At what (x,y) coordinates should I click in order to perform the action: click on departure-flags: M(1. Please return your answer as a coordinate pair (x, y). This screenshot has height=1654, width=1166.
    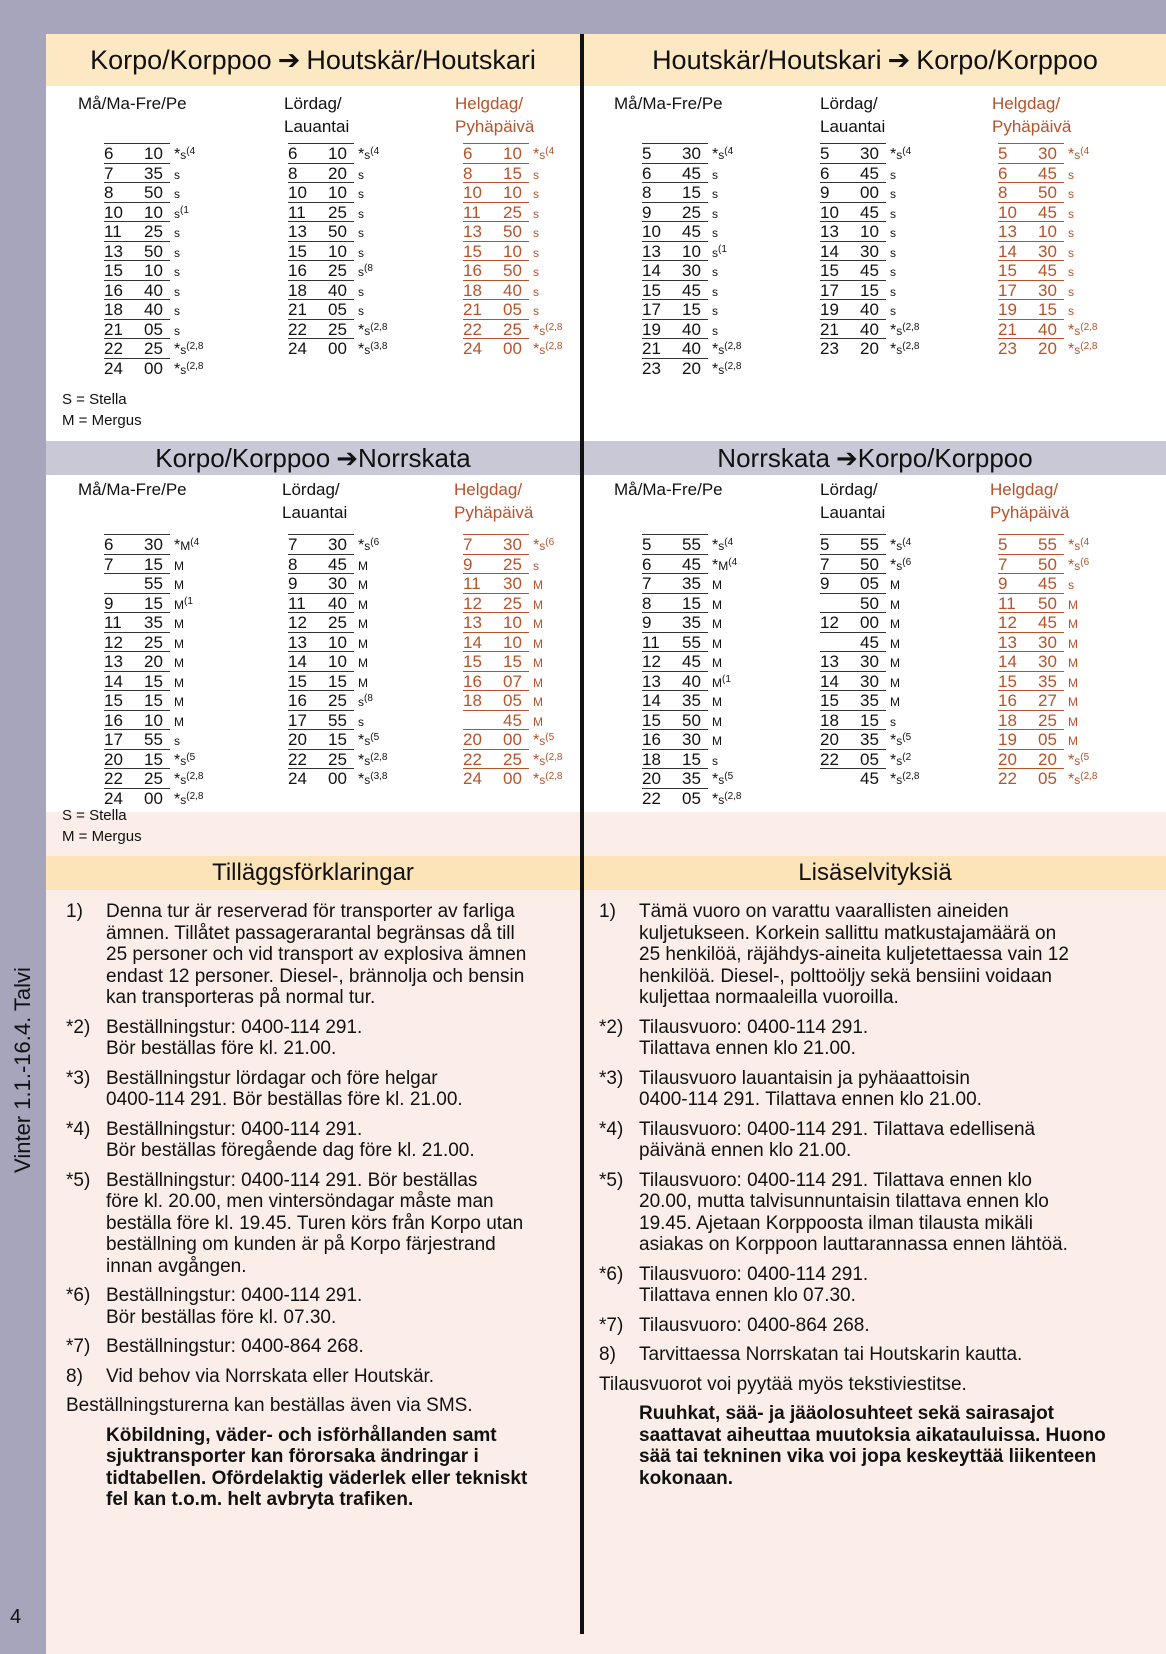
    Looking at the image, I should click on (183, 603).